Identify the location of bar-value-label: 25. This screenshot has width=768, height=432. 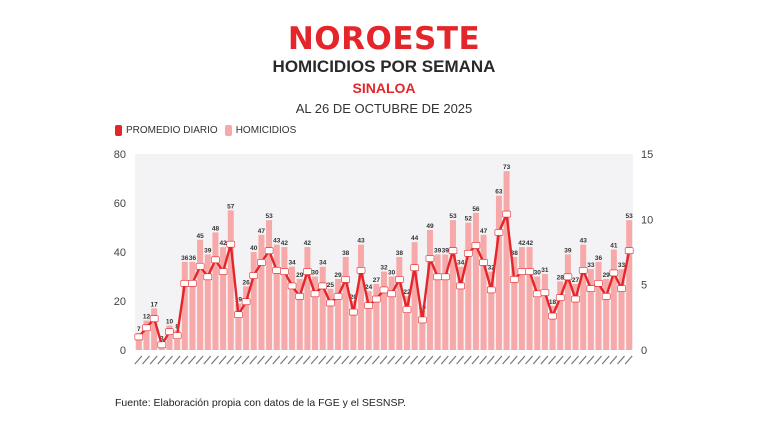
(331, 285).